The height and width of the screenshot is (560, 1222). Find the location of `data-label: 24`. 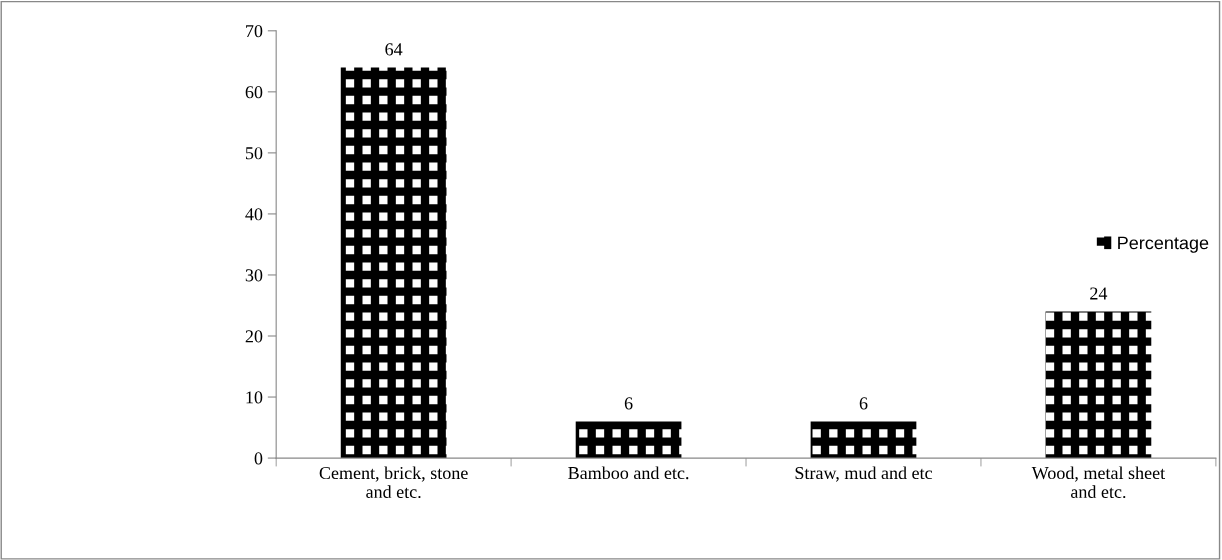

data-label: 24 is located at coordinates (1099, 293).